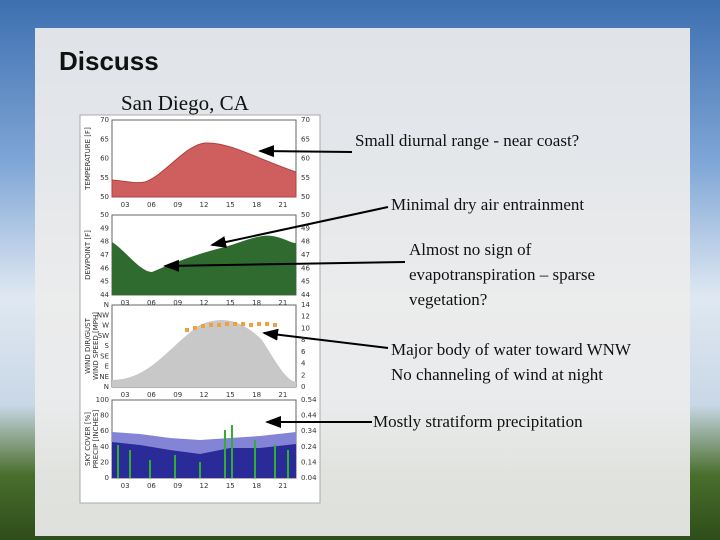  Describe the element at coordinates (204, 353) in the screenshot. I see `wind-area` at that location.